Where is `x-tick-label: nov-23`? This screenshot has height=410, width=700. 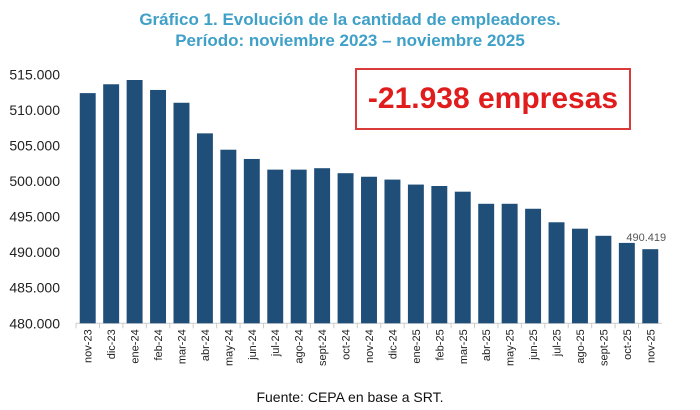 x-tick-label: nov-23 is located at coordinates (89, 346).